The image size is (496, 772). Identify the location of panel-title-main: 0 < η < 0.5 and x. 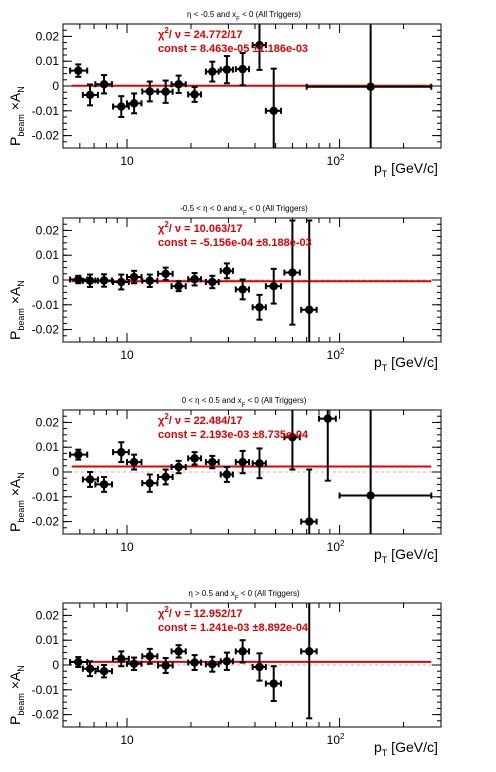
(212, 400).